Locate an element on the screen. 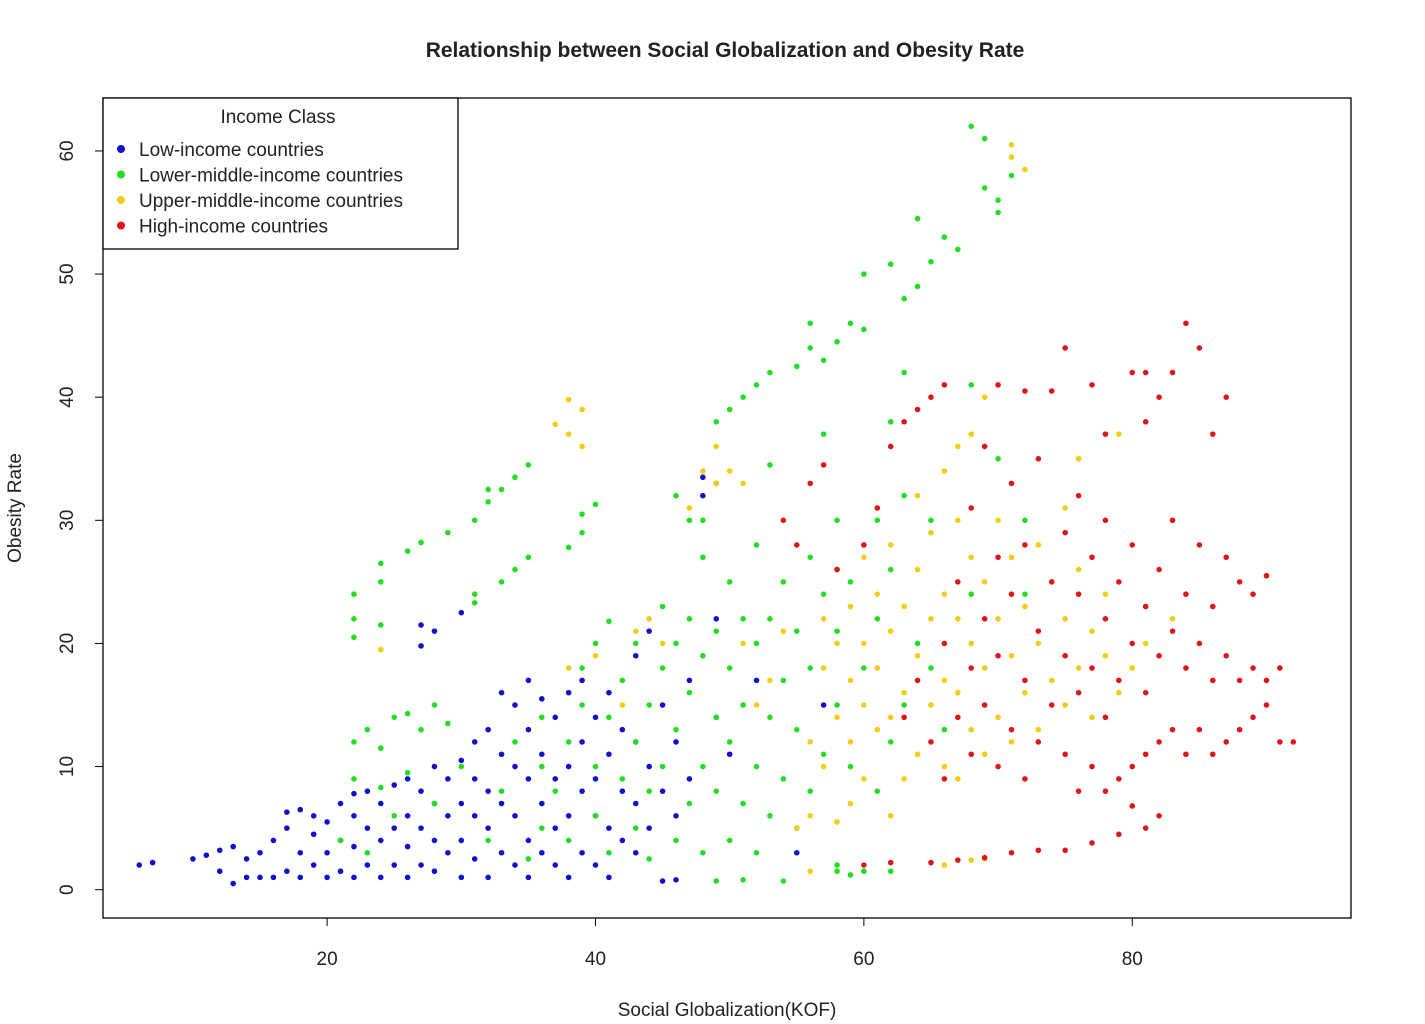 The width and height of the screenshot is (1425, 1024). y-tick-label: 20 is located at coordinates (67, 643).